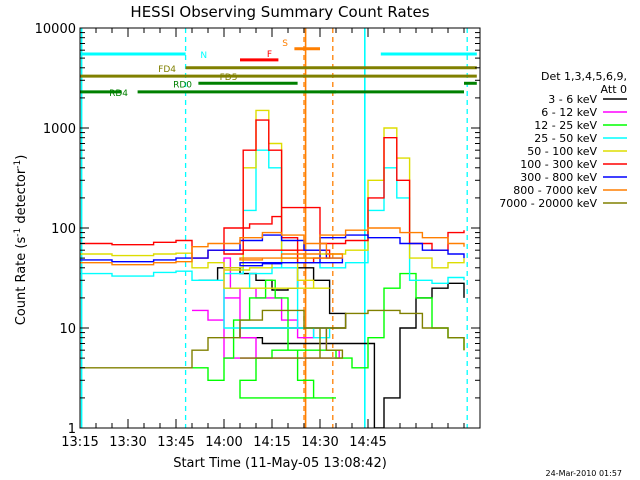 This screenshot has height=480, width=640. What do you see at coordinates (18, 232) in the screenshot?
I see `ylabel-sup1: -1` at bounding box center [18, 232].